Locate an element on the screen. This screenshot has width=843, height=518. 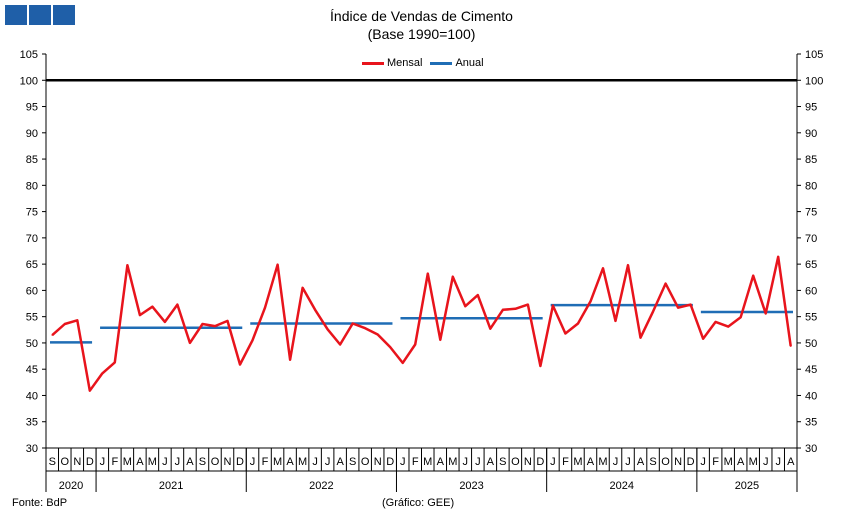
chart-legend: Mensal Anual is located at coordinates (427, 63).